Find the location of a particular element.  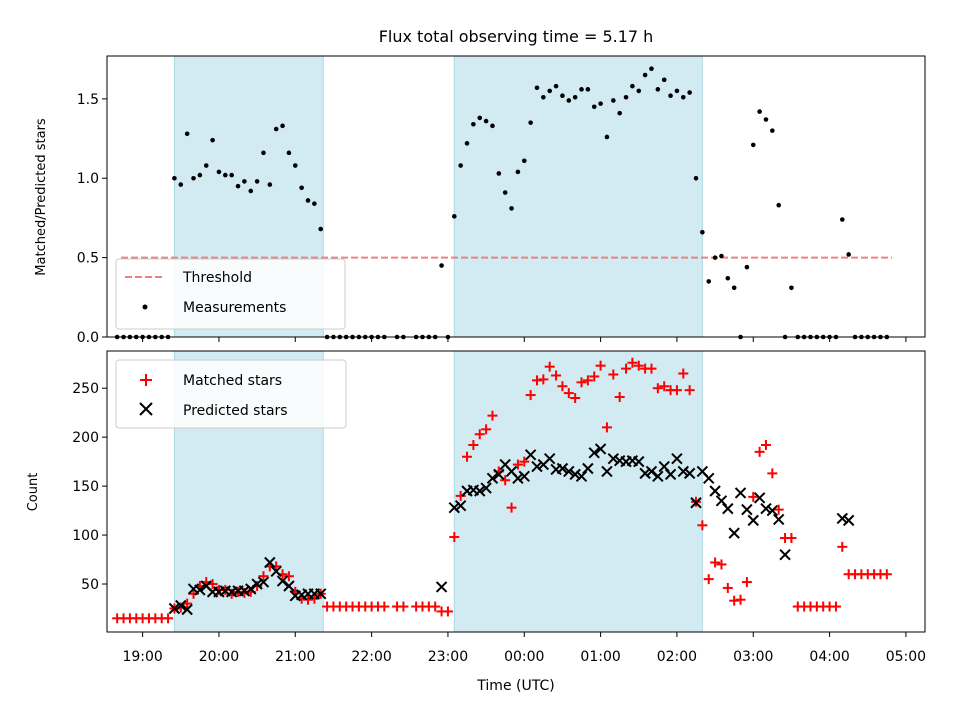

top-legend: Threshold Measurements is located at coordinates (230, 294).